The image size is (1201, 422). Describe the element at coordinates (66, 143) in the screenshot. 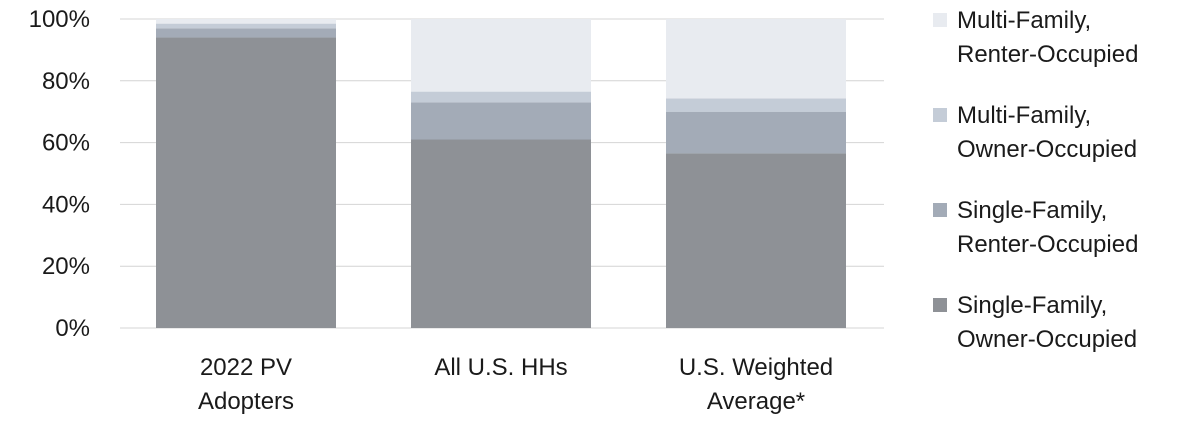

I see `y-tick-label: 60%` at that location.